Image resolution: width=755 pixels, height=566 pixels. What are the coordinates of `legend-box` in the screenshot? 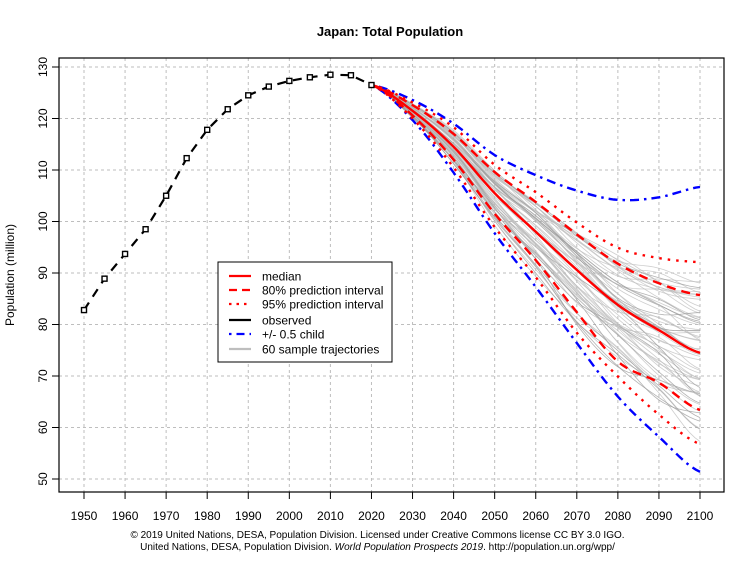 It's located at (305, 312).